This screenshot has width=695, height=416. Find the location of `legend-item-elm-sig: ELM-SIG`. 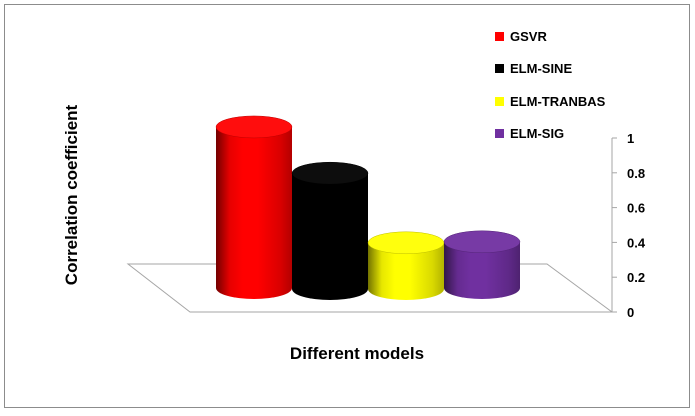

legend-item-elm-sig: ELM-SIG is located at coordinates (550, 134).